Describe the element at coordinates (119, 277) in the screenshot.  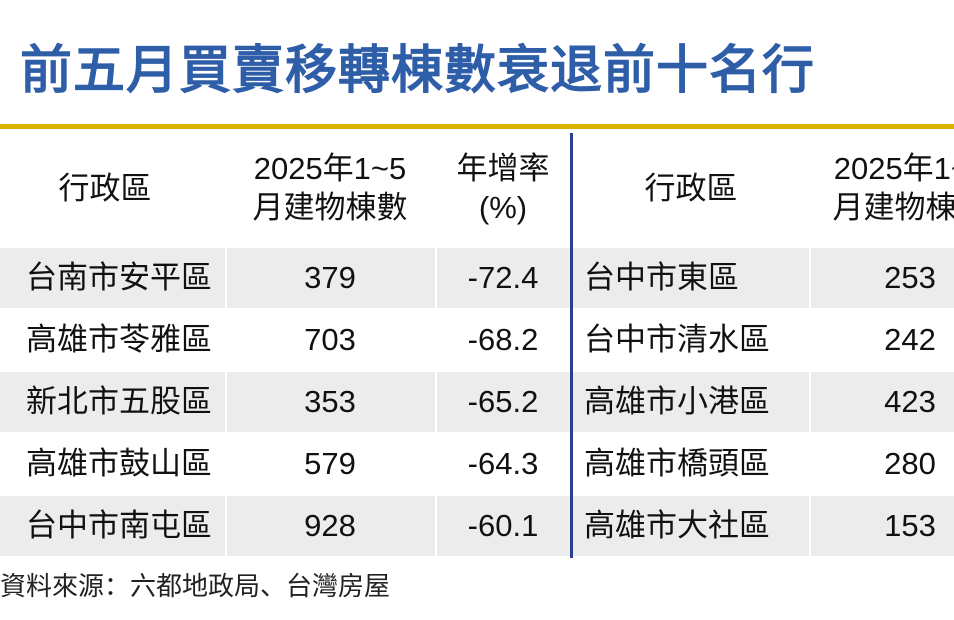
I see `table-cell: 台南市安平區` at that location.